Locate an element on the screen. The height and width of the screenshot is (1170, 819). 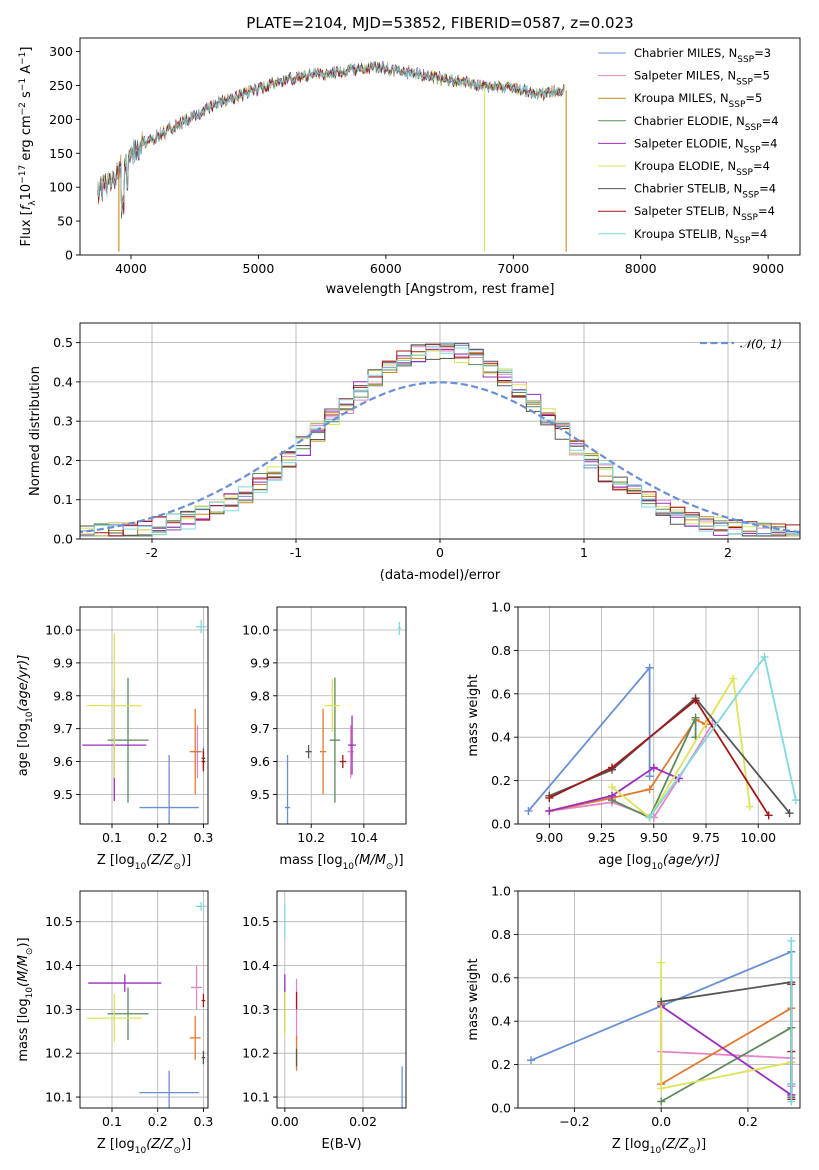
legend-label: Salpeter MILES, NSSP=5 is located at coordinates (702, 78).